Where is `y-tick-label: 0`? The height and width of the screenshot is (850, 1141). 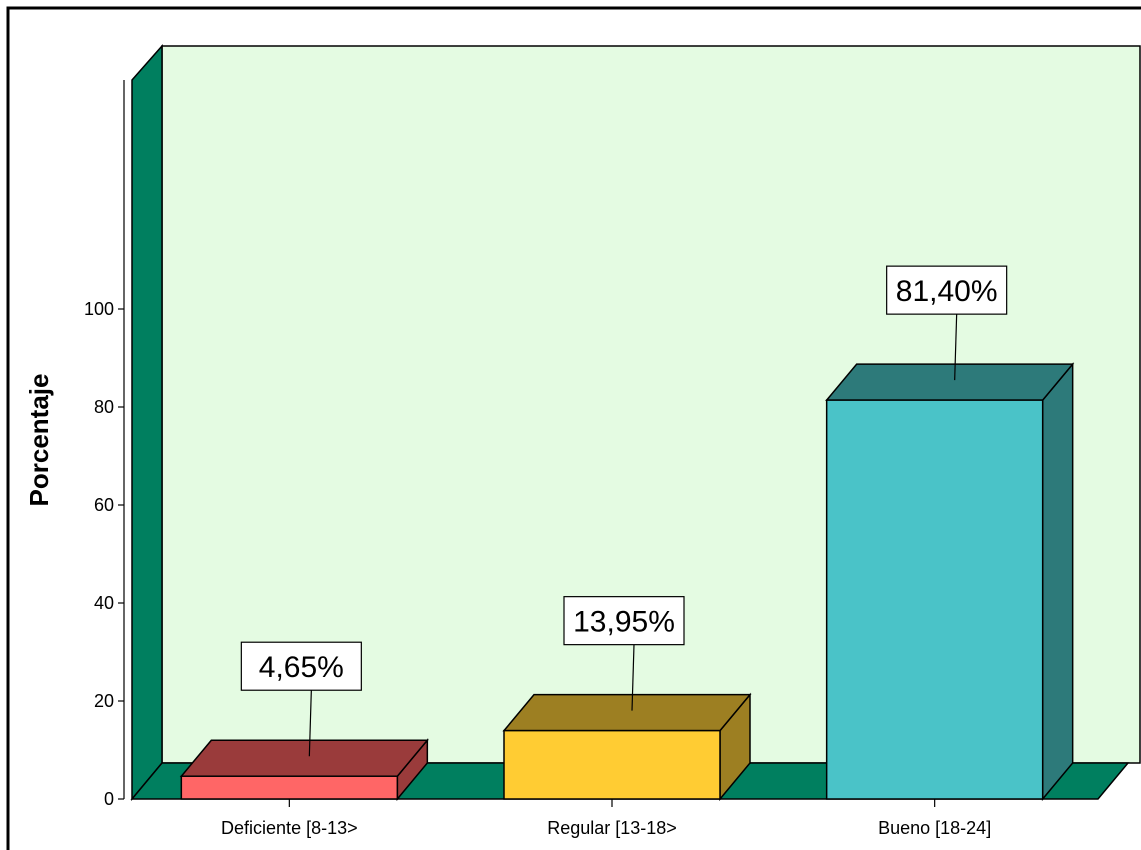 y-tick-label: 0 is located at coordinates (109, 799).